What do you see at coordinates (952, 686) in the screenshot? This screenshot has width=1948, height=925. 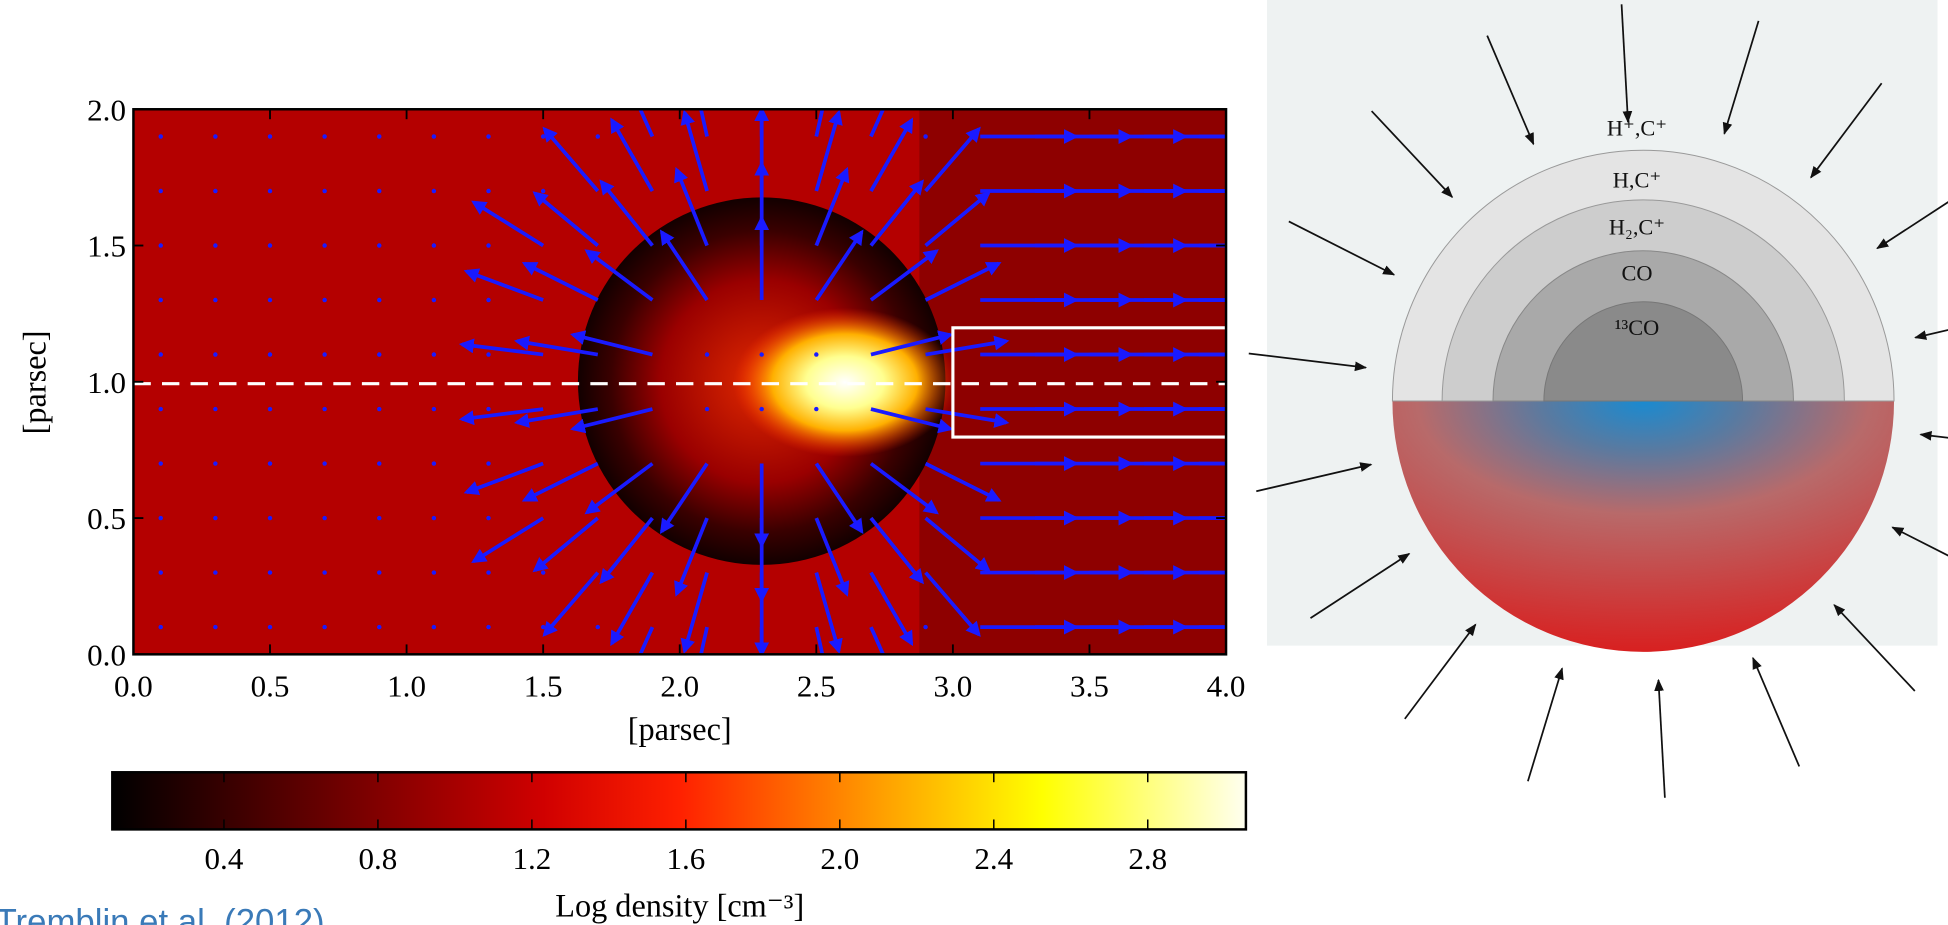 I see `x-tick-label: 3.0` at bounding box center [952, 686].